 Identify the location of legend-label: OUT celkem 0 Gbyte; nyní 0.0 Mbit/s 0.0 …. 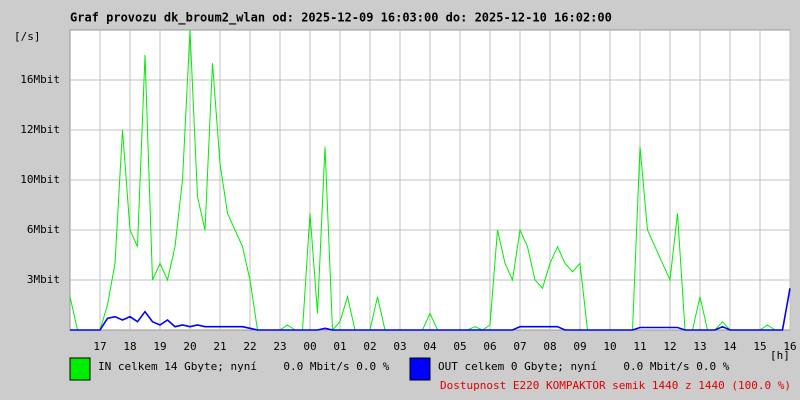
(584, 366).